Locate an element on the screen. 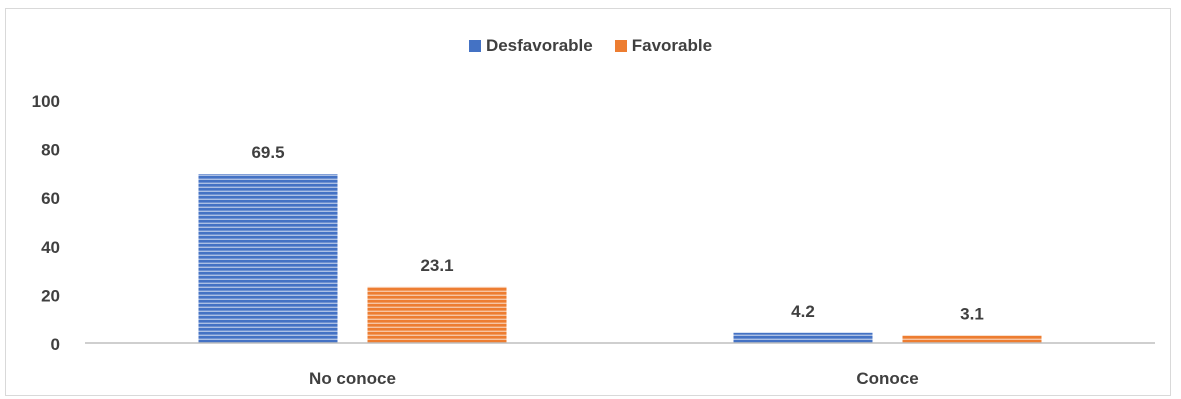 The image size is (1181, 399). bar-desfavorable-conoce is located at coordinates (803, 337).